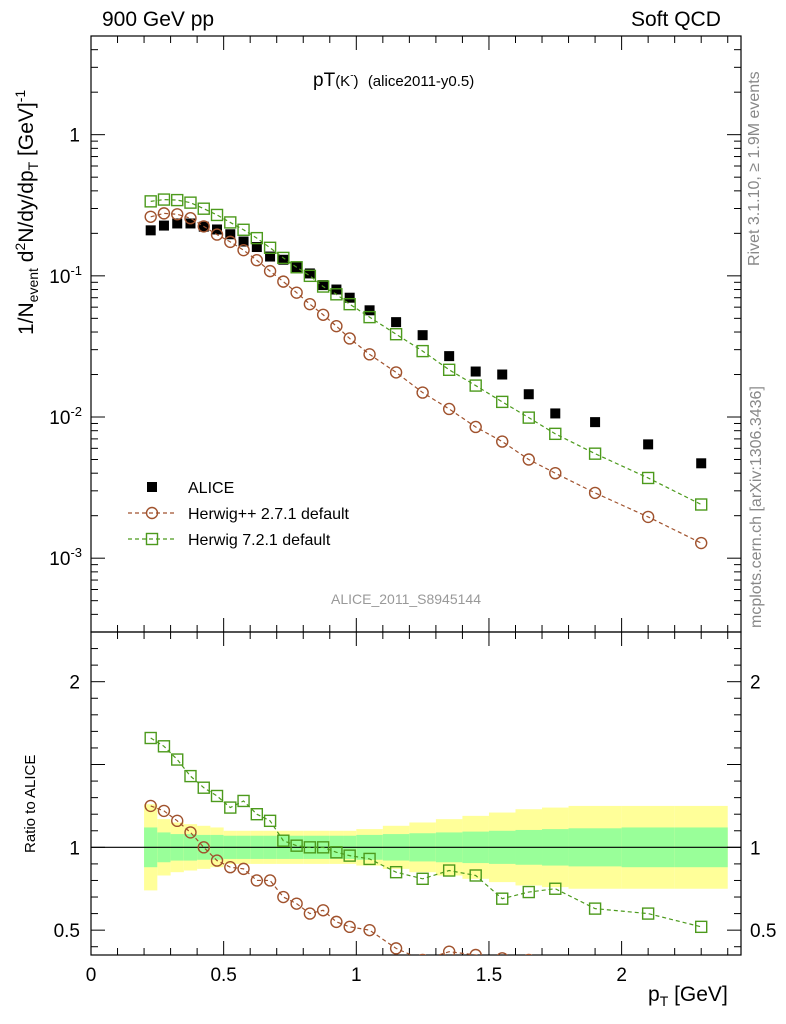 The image size is (786, 1024). I want to click on y-tick-label-ratio-right: 1, so click(755, 848).